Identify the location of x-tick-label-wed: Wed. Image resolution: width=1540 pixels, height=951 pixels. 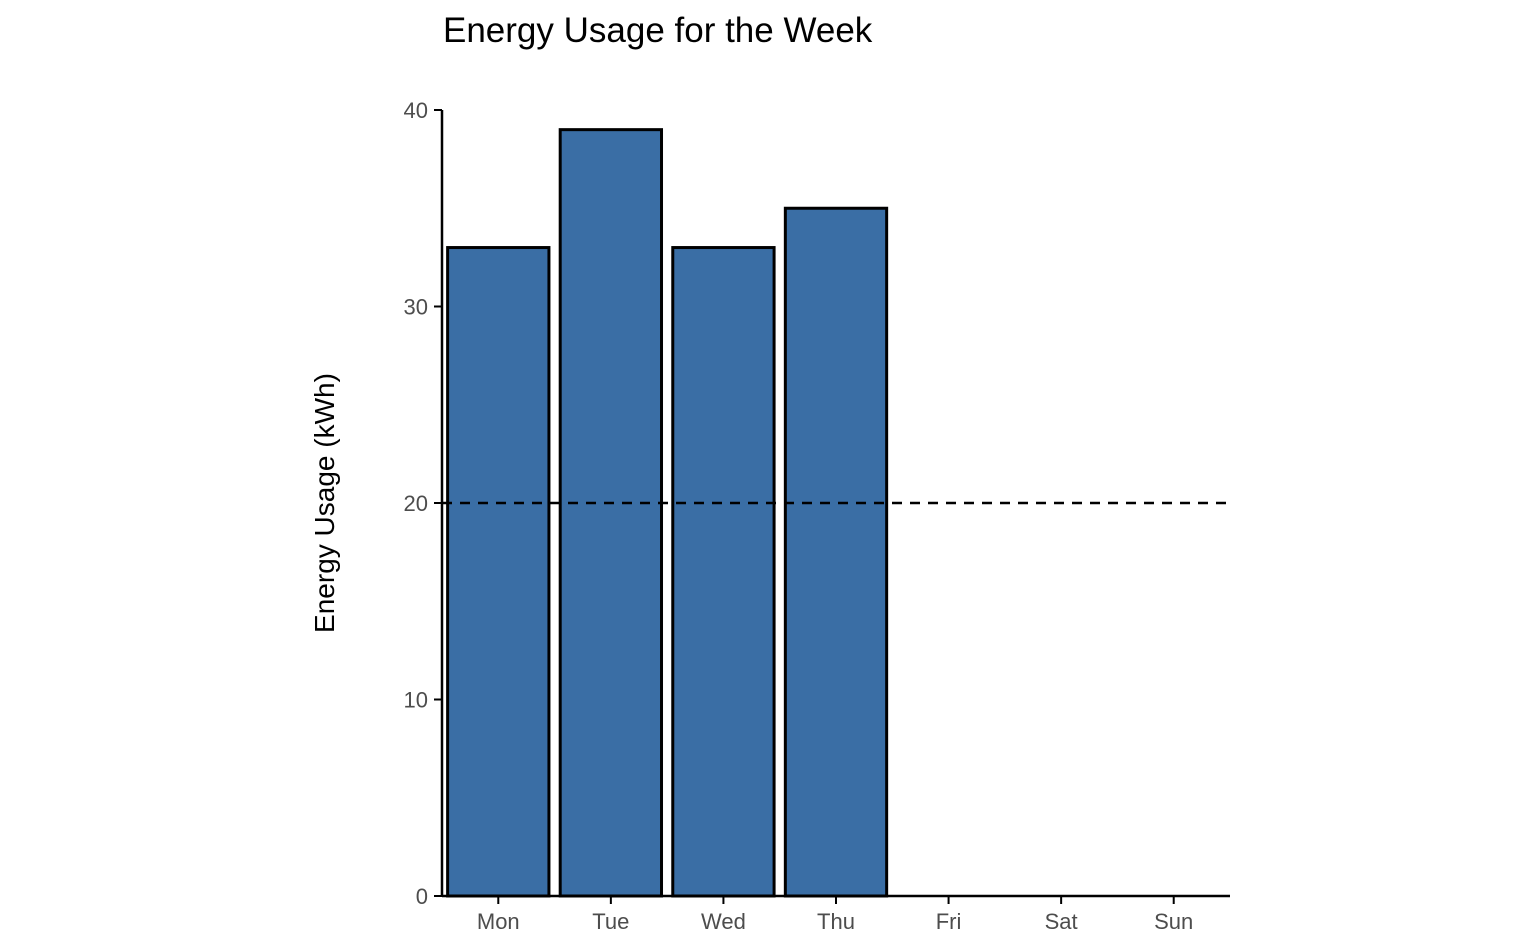
(723, 921).